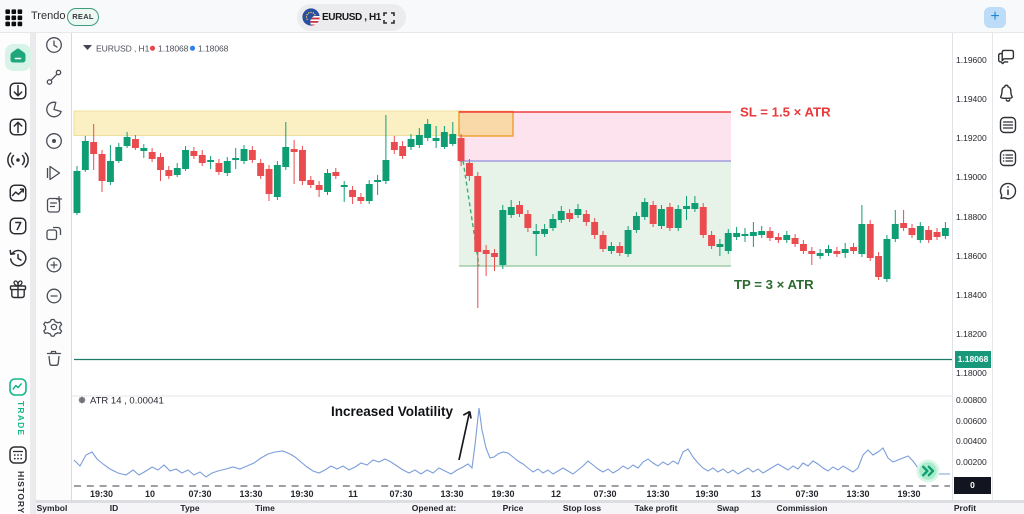 The width and height of the screenshot is (1024, 514). What do you see at coordinates (150, 494) in the screenshot?
I see `svg-text: 10` at bounding box center [150, 494].